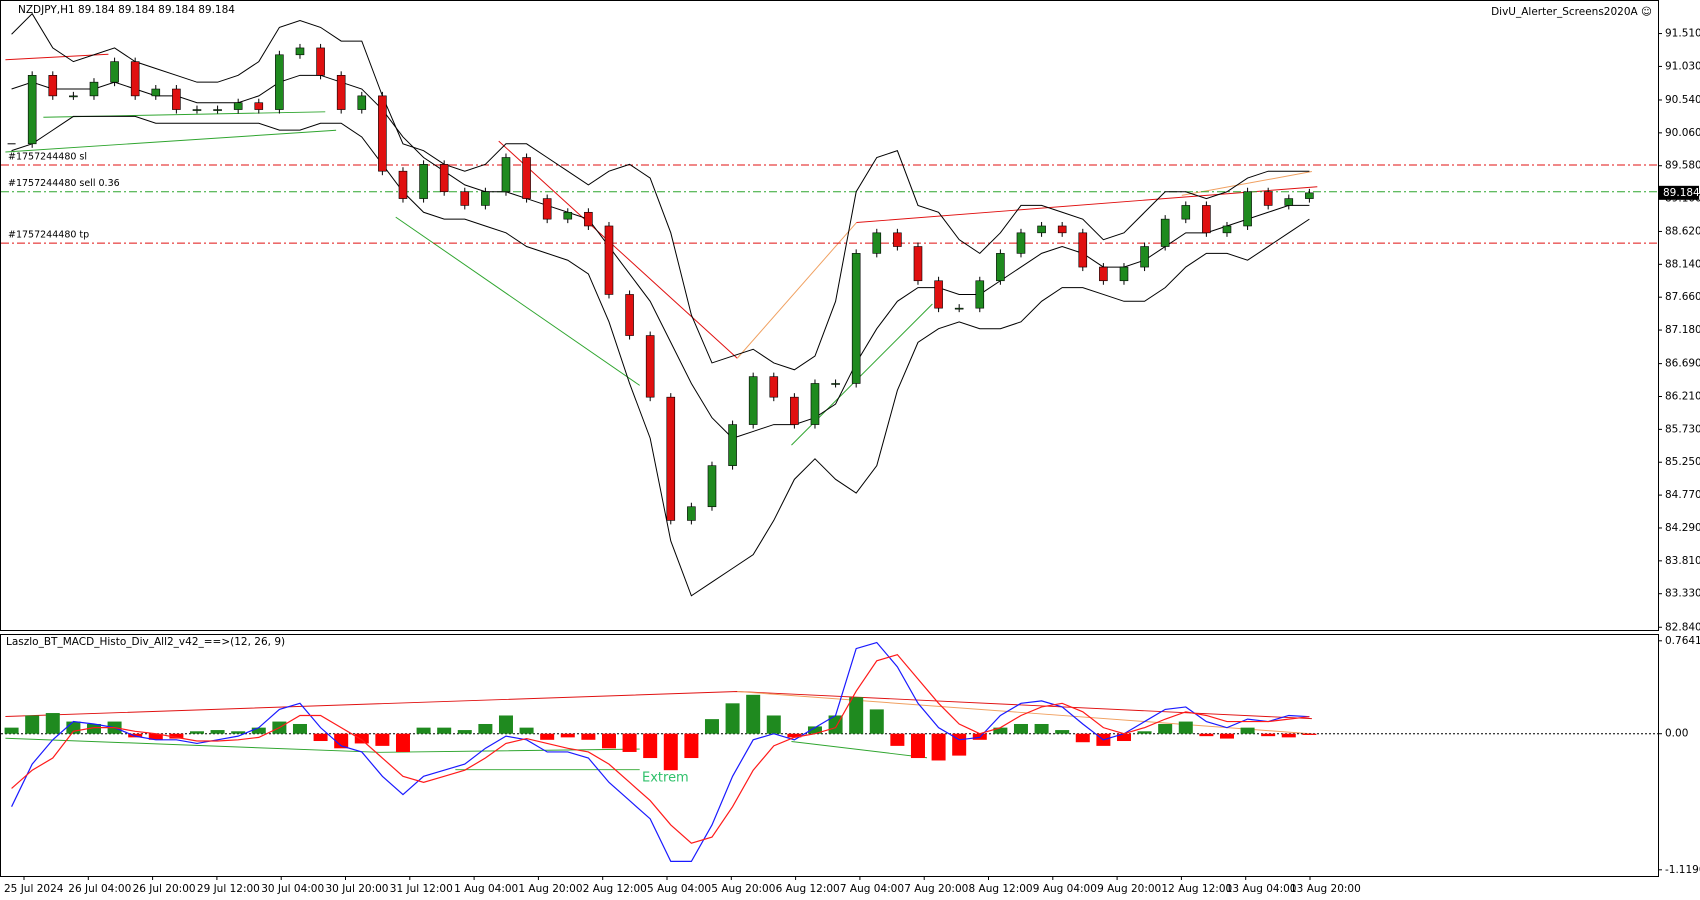 The width and height of the screenshot is (1700, 900). What do you see at coordinates (872, 889) in the screenshot?
I see `x-tick-label: 7 Aug 04:00` at bounding box center [872, 889].